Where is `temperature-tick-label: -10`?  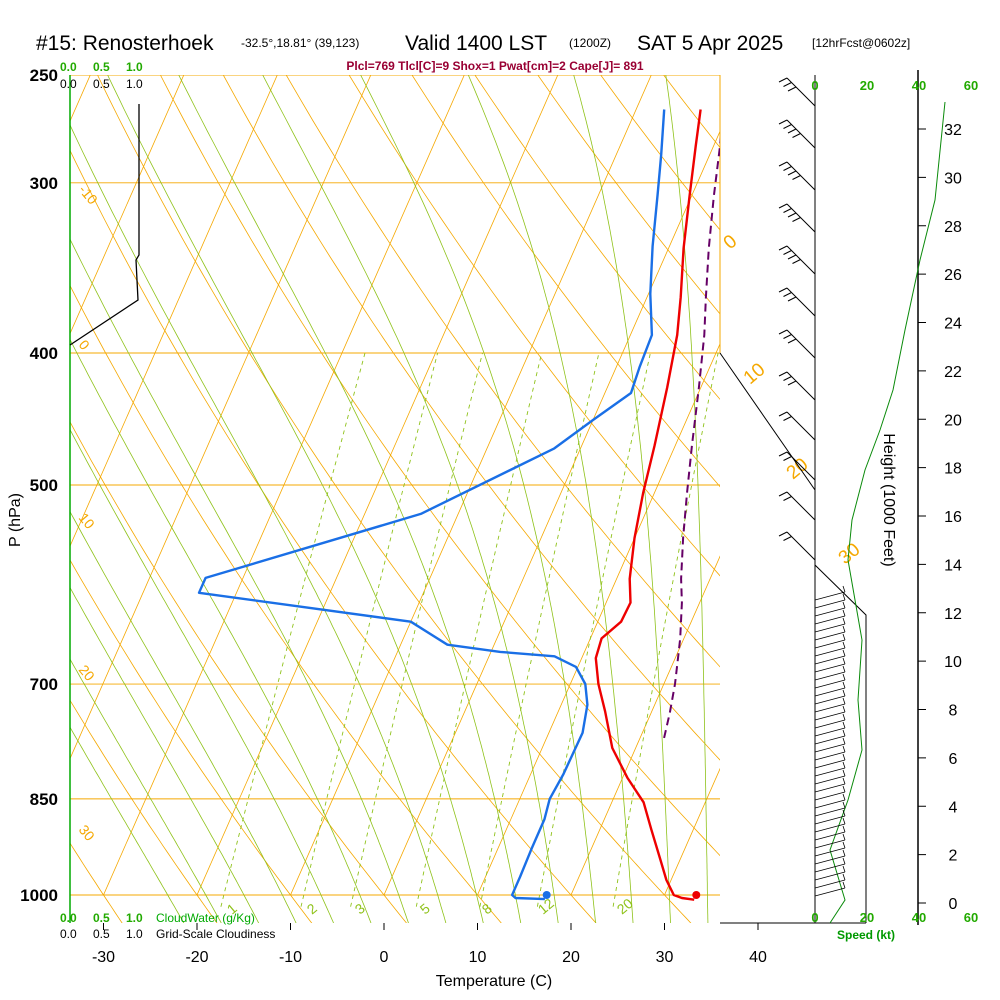
temperature-tick-label: -10 is located at coordinates (290, 957).